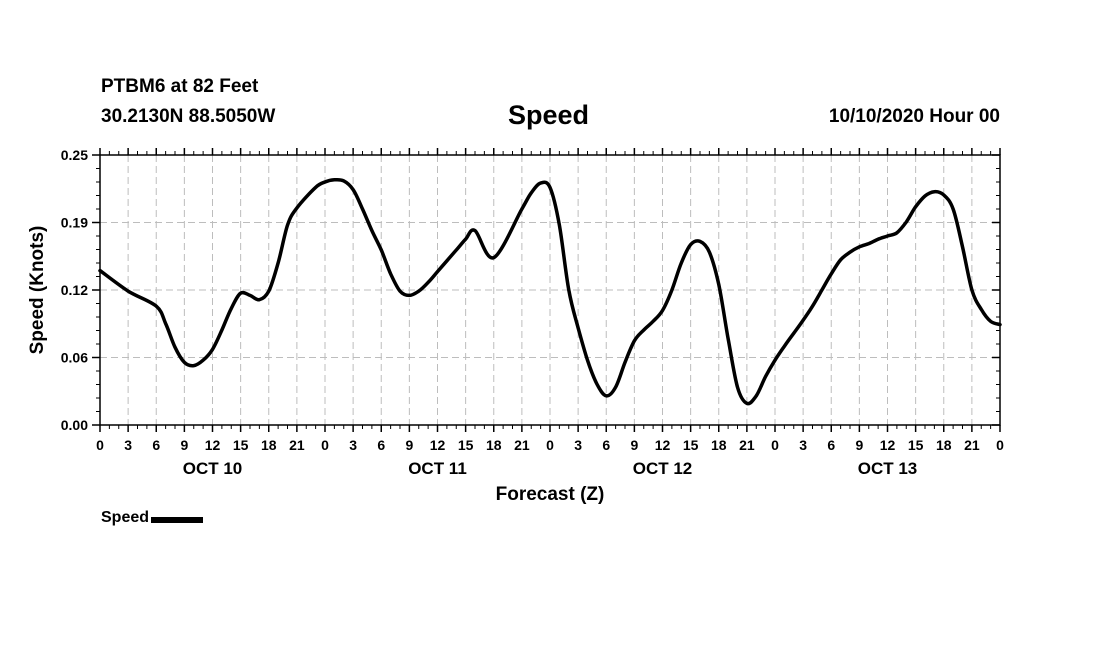 The height and width of the screenshot is (650, 1100). What do you see at coordinates (188, 116) in the screenshot?
I see `coordinates-label: 30.2130N 88.5050W` at bounding box center [188, 116].